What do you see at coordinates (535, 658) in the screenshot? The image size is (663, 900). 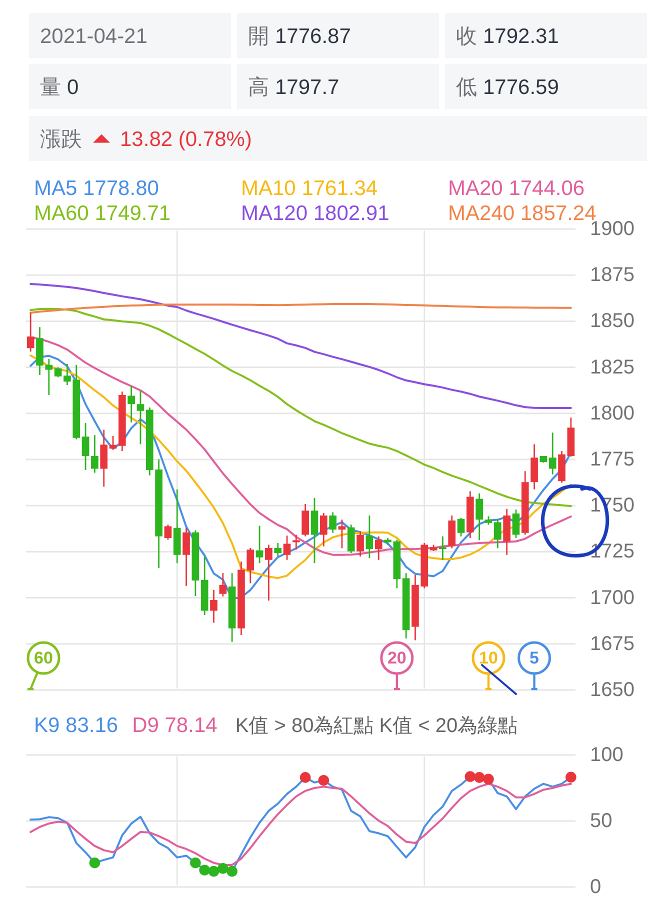 I see `annotation: 5` at bounding box center [535, 658].